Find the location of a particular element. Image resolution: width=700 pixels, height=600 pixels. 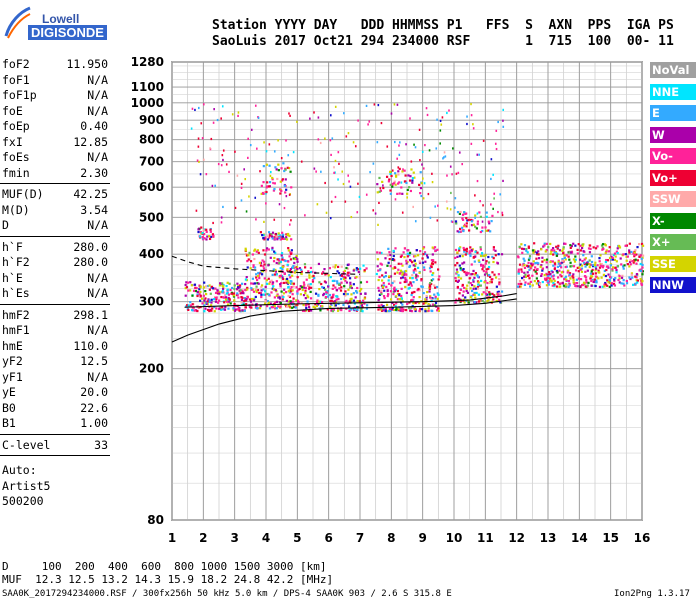

param-key: h`Es is located at coordinates (16, 293).